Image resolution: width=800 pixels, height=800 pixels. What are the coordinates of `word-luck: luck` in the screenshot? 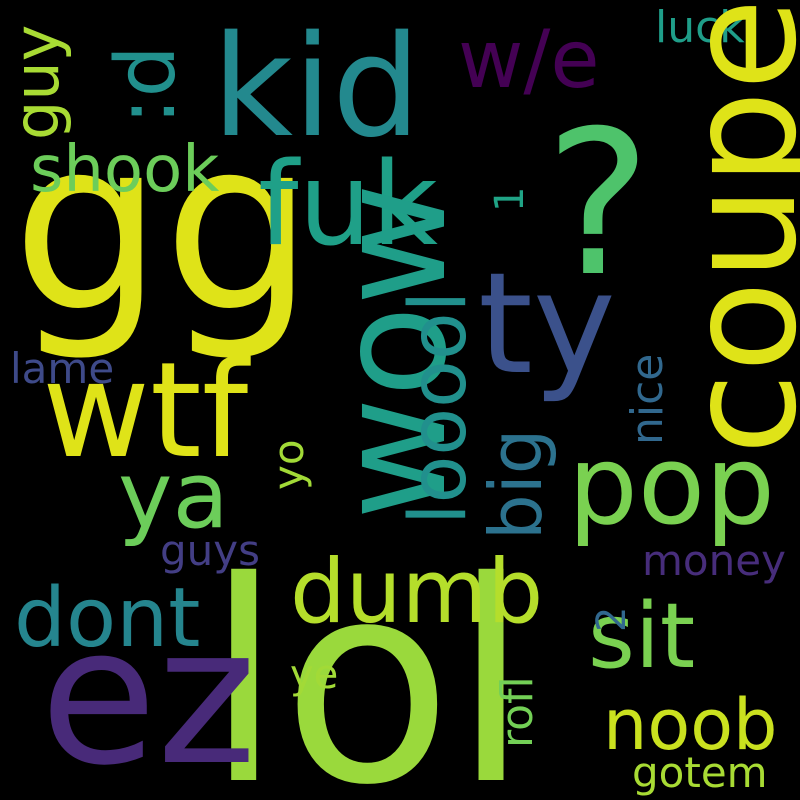 It's located at (700, 27).